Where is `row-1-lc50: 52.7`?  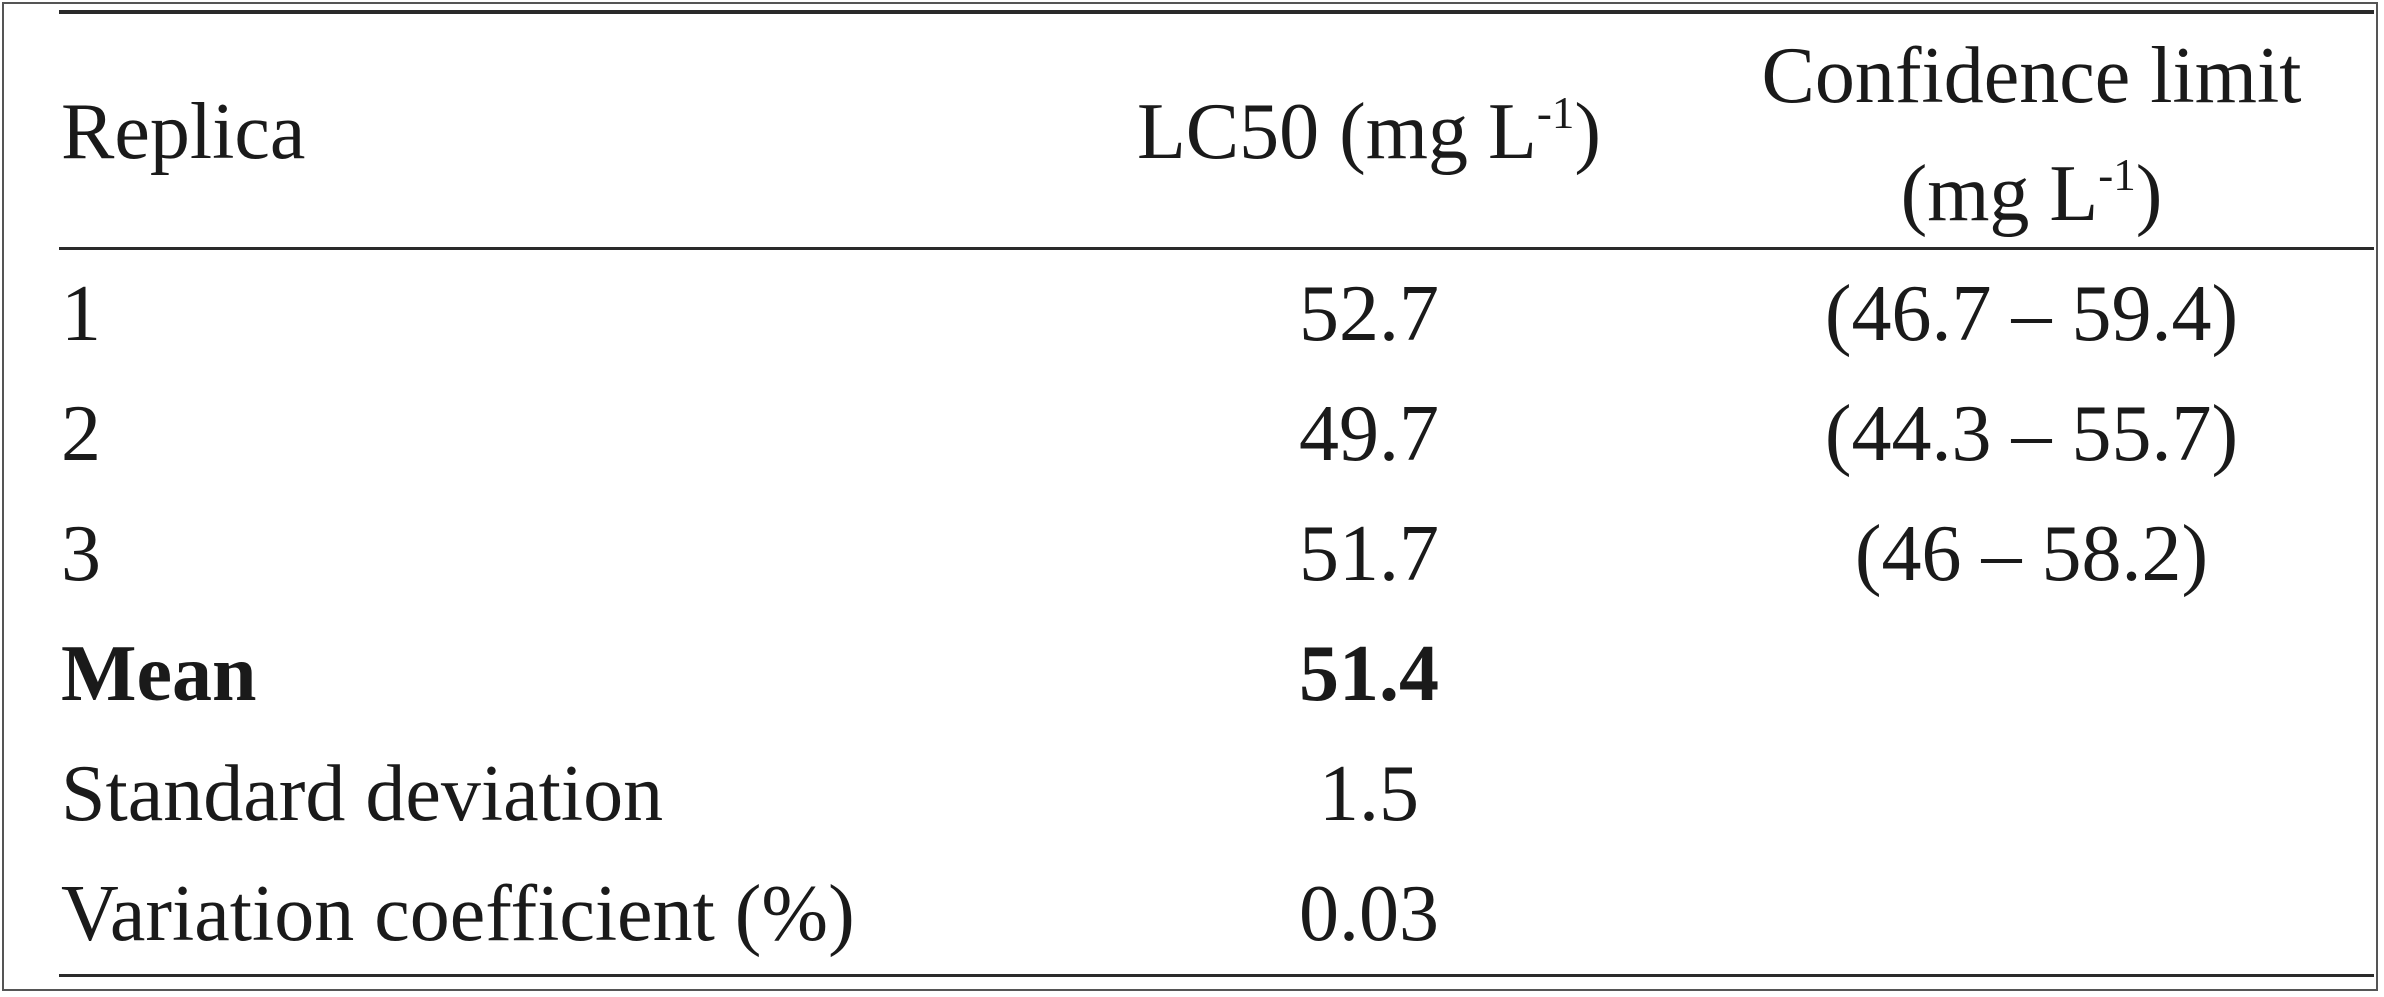 row-1-lc50: 52.7 is located at coordinates (1369, 314).